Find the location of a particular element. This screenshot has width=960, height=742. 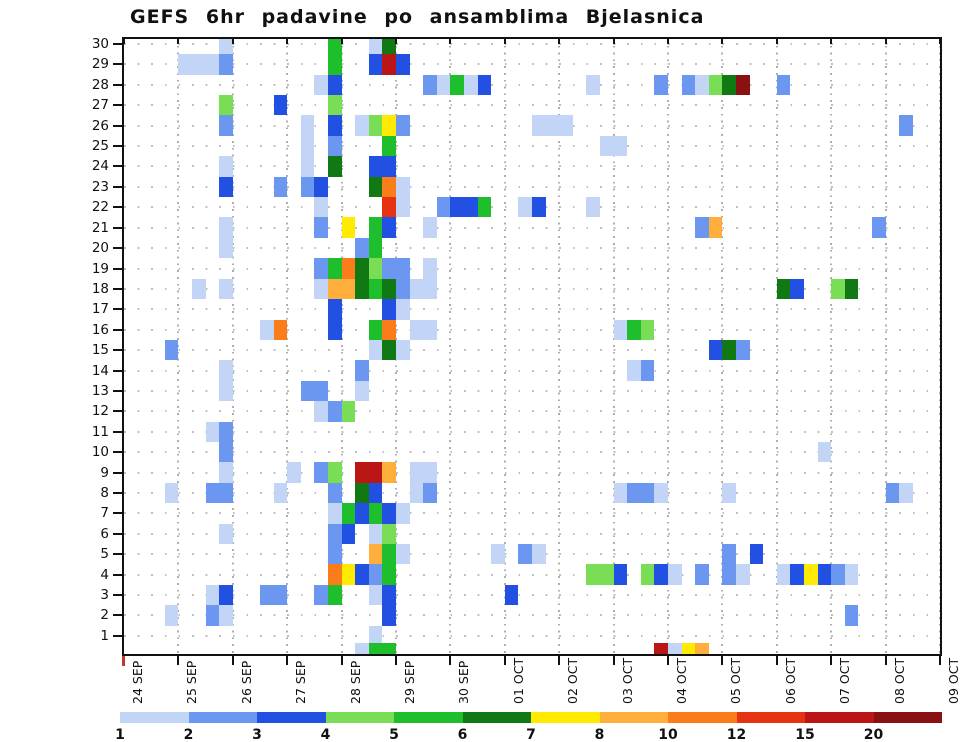

y-axis-tick-label: 3 is located at coordinates (104, 595).